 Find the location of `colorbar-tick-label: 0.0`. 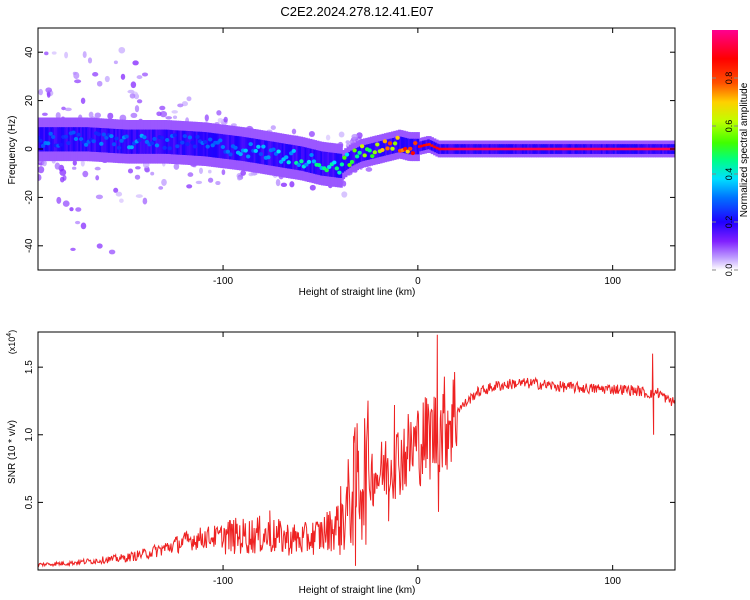

colorbar-tick-label: 0.0 is located at coordinates (729, 270).